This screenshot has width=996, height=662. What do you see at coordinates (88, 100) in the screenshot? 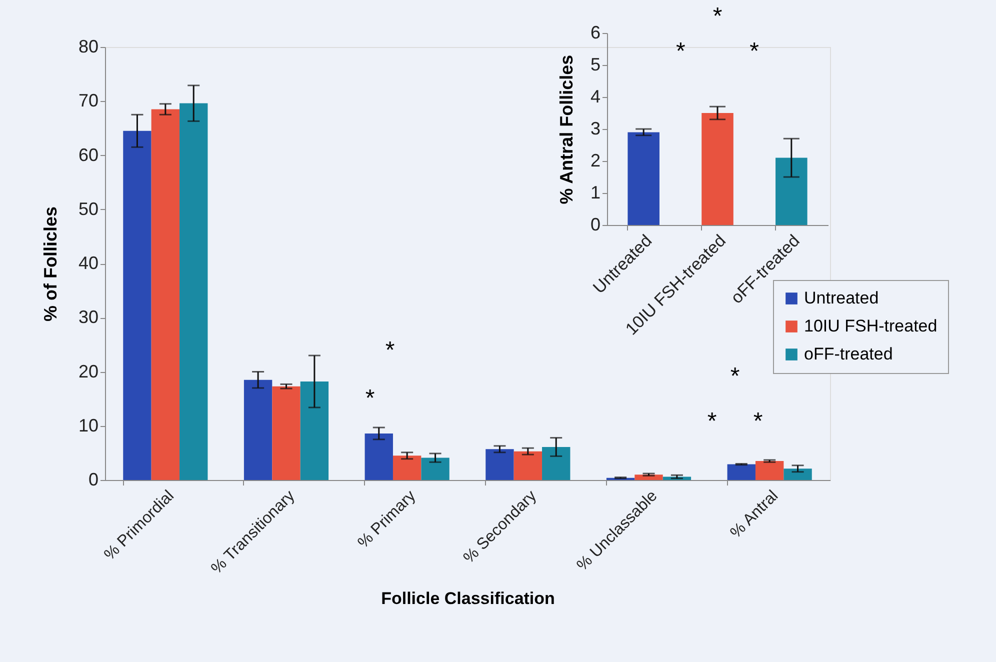
I see `y-tick-label: 70` at bounding box center [88, 100].